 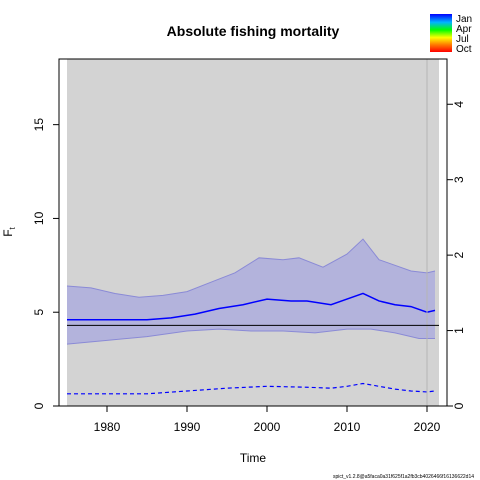 What do you see at coordinates (45, 264) in the screenshot?
I see `y-axis: 0 5 10 15` at bounding box center [45, 264].